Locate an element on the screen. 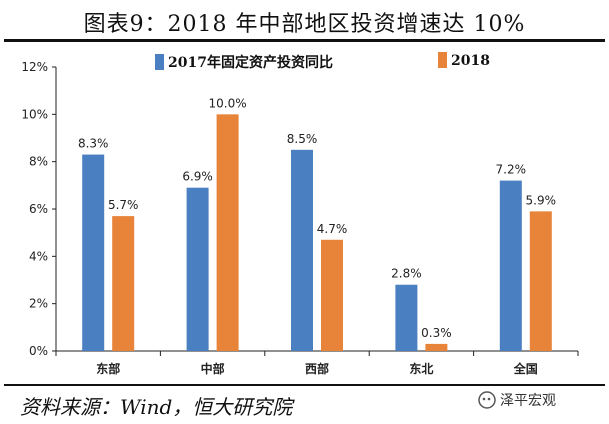 This screenshot has height=424, width=609. data-label: 8.3% is located at coordinates (93, 144).